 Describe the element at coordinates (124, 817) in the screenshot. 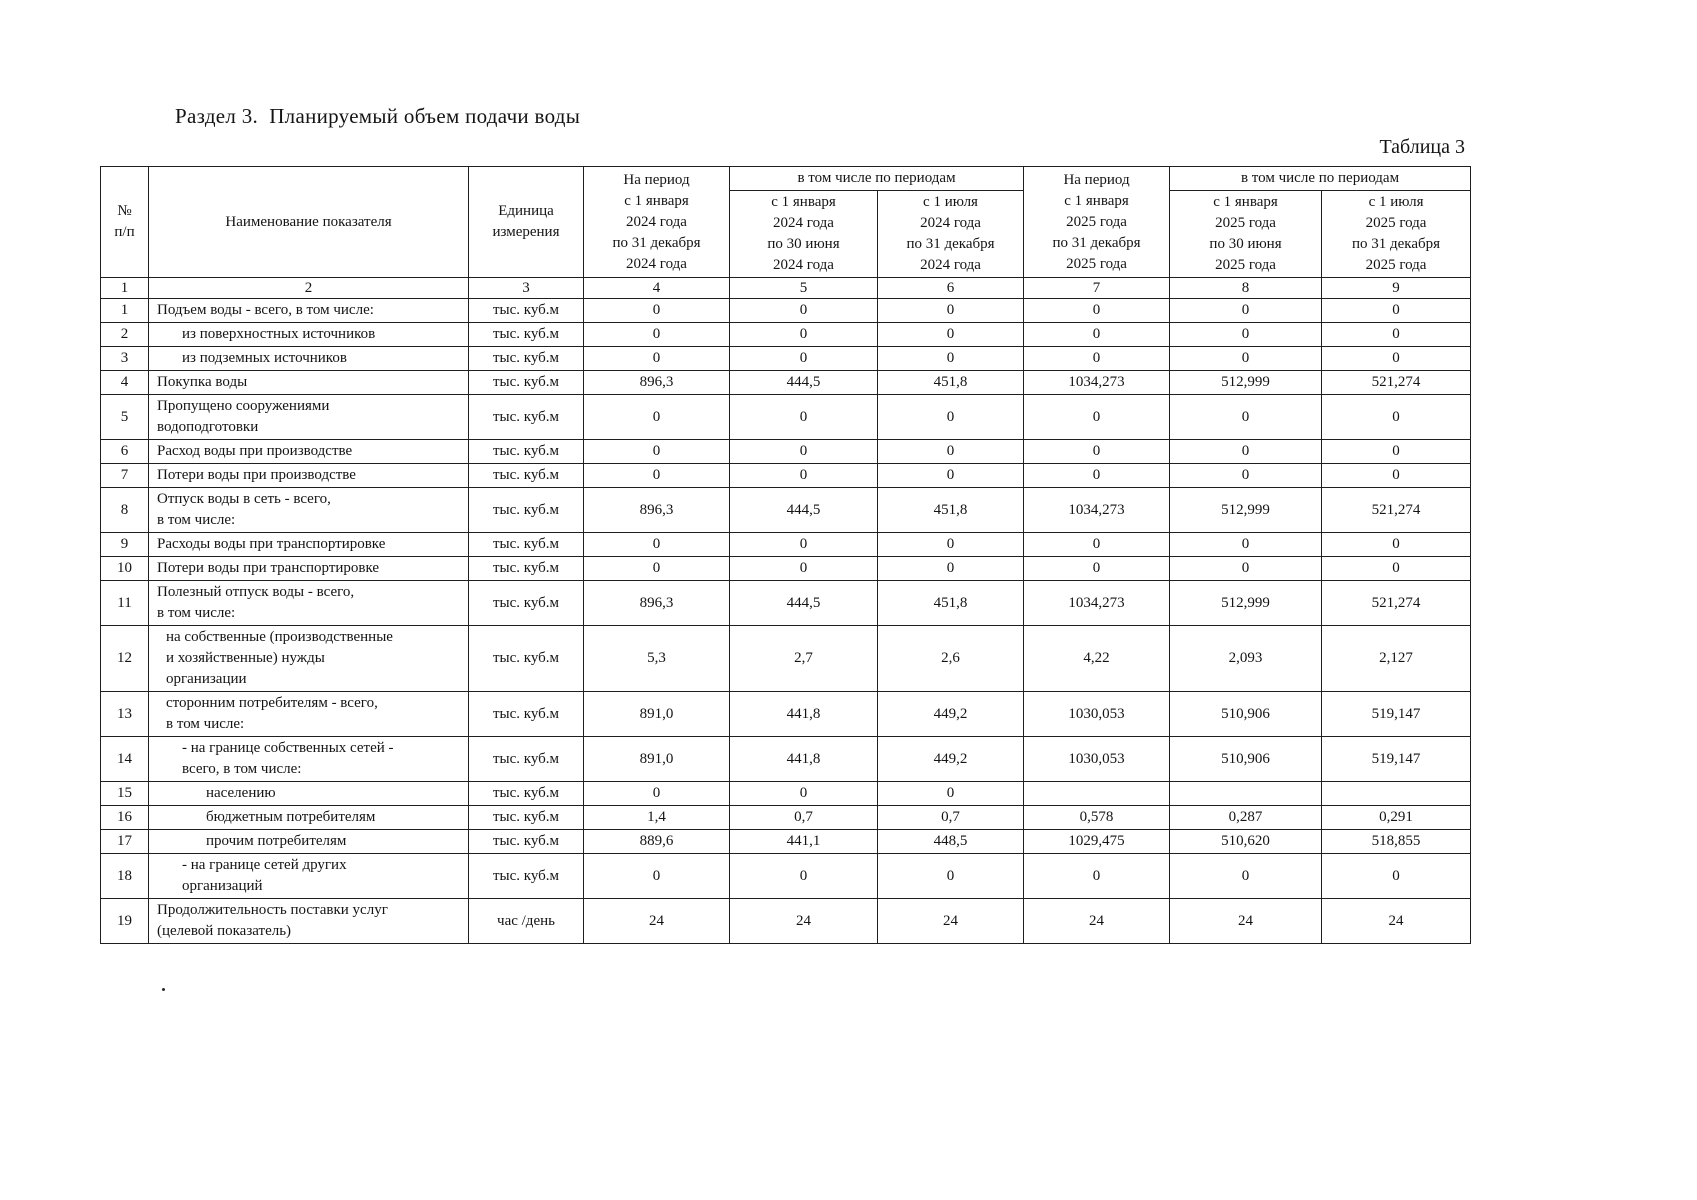

I see `row-num: 16` at that location.